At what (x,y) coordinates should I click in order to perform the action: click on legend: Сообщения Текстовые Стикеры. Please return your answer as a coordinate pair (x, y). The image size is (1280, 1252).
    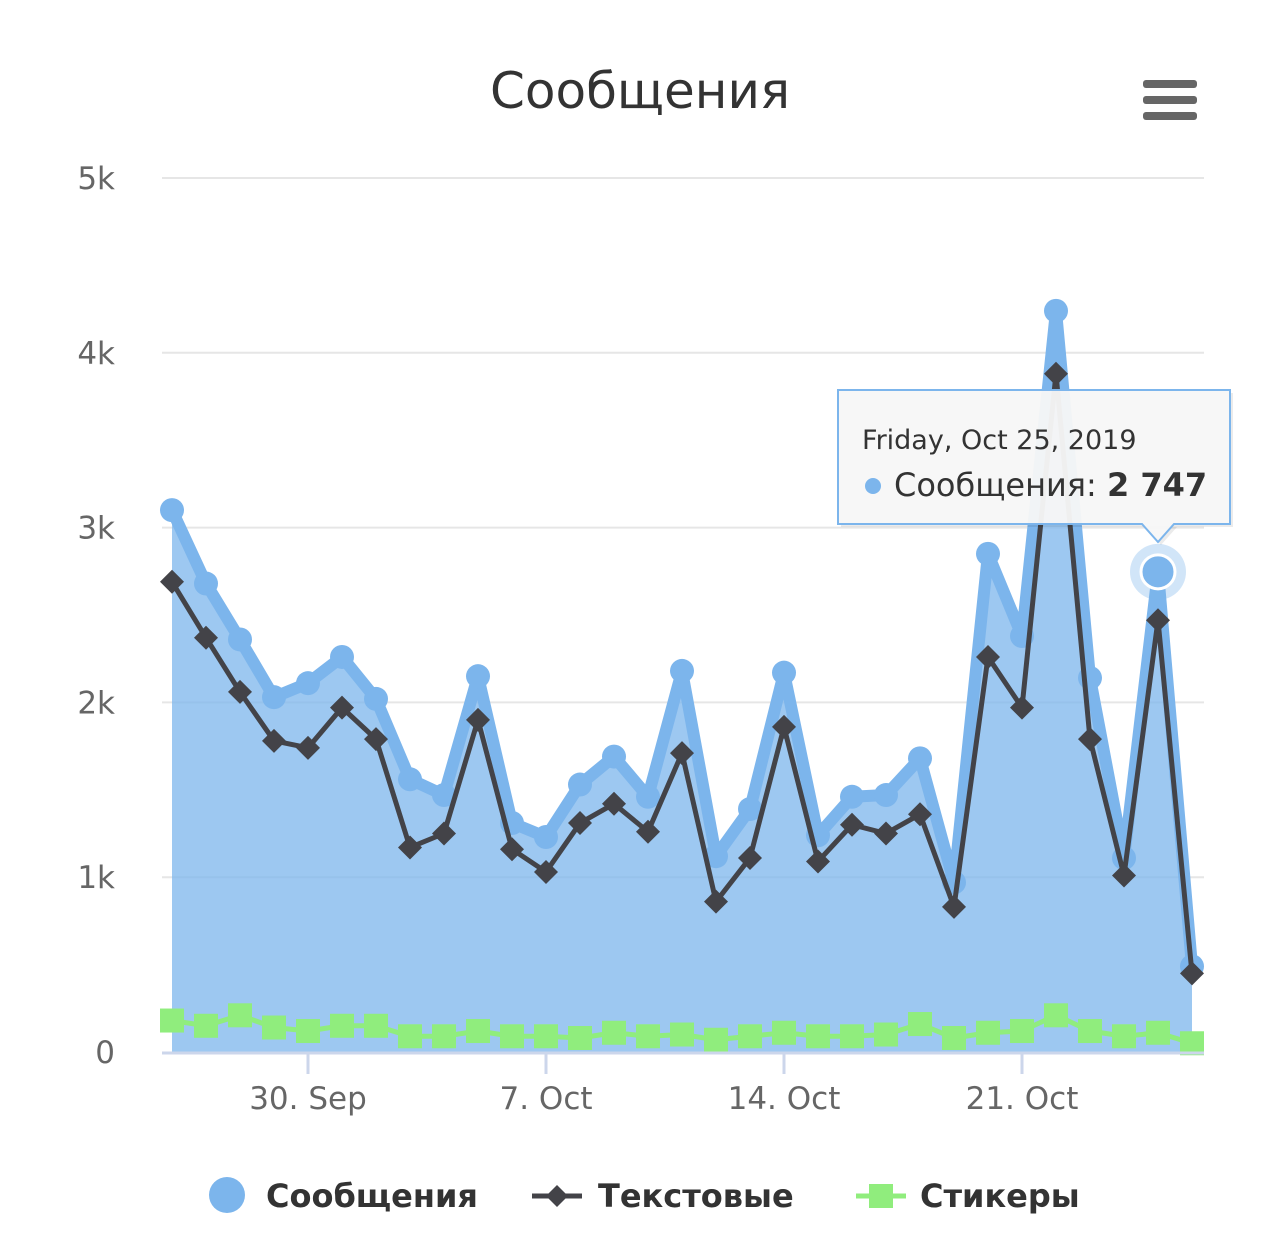
    Looking at the image, I should click on (644, 1196).